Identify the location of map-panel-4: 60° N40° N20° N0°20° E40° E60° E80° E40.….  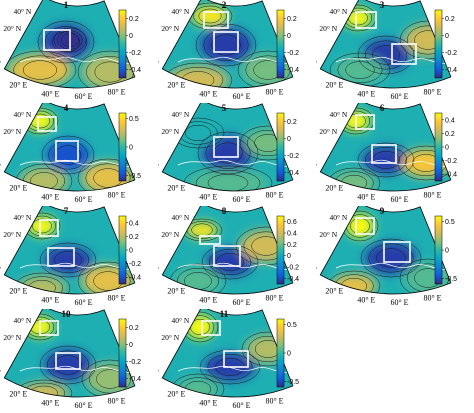
(79, 154).